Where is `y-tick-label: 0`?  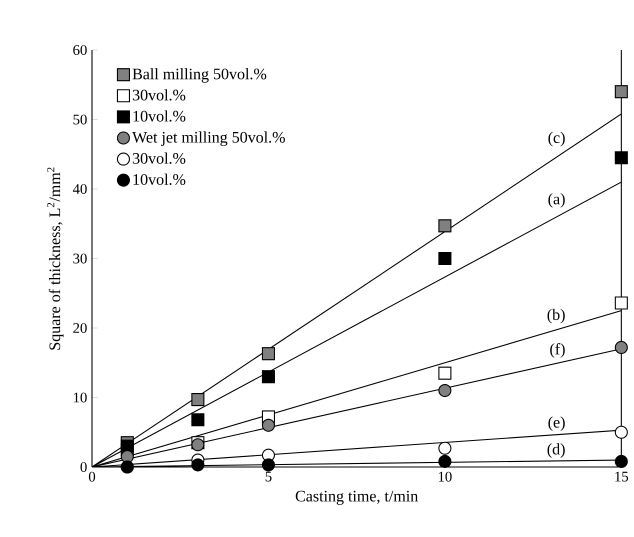 y-tick-label: 0 is located at coordinates (83, 467).